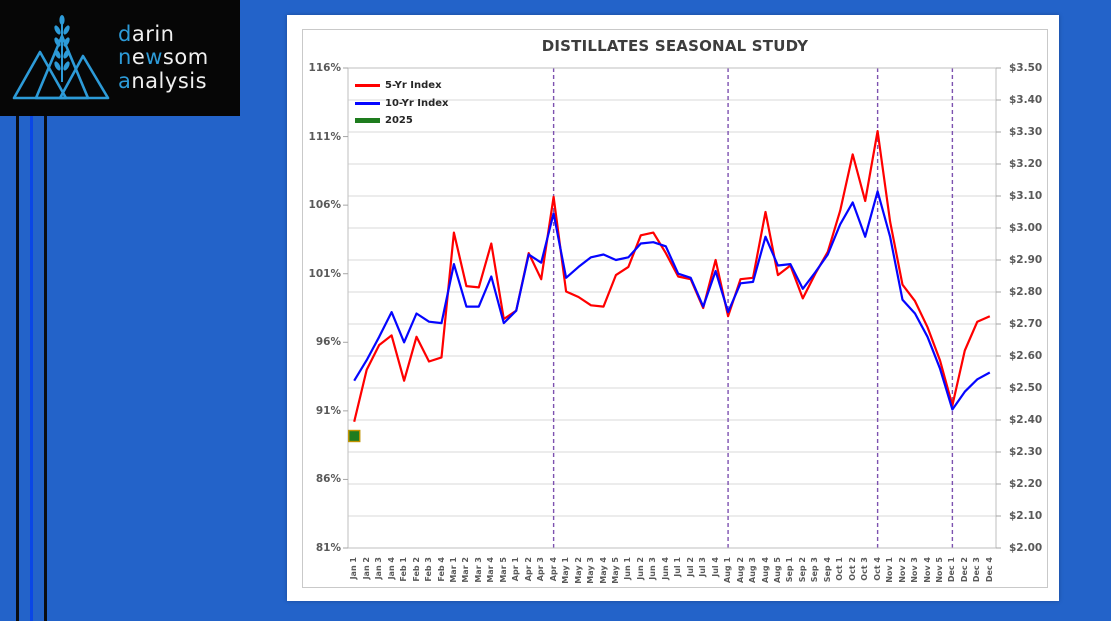  Describe the element at coordinates (416, 569) in the screenshot. I see `x-axis-label: Feb 2` at that location.